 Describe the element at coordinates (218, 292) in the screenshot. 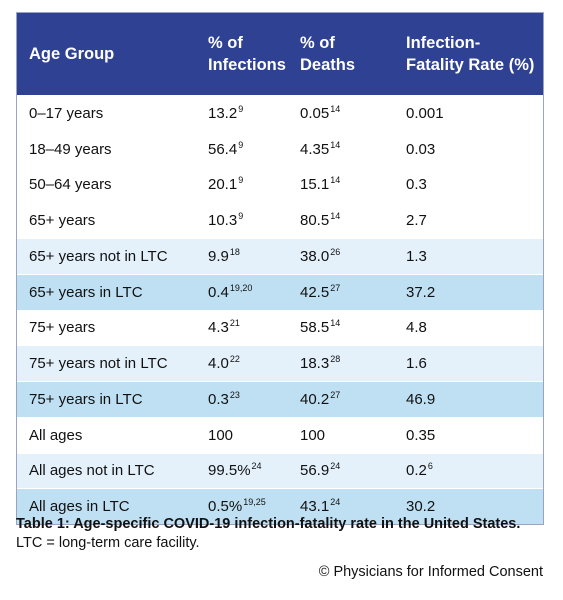

I see `infections-cell-value: 0.4` at that location.